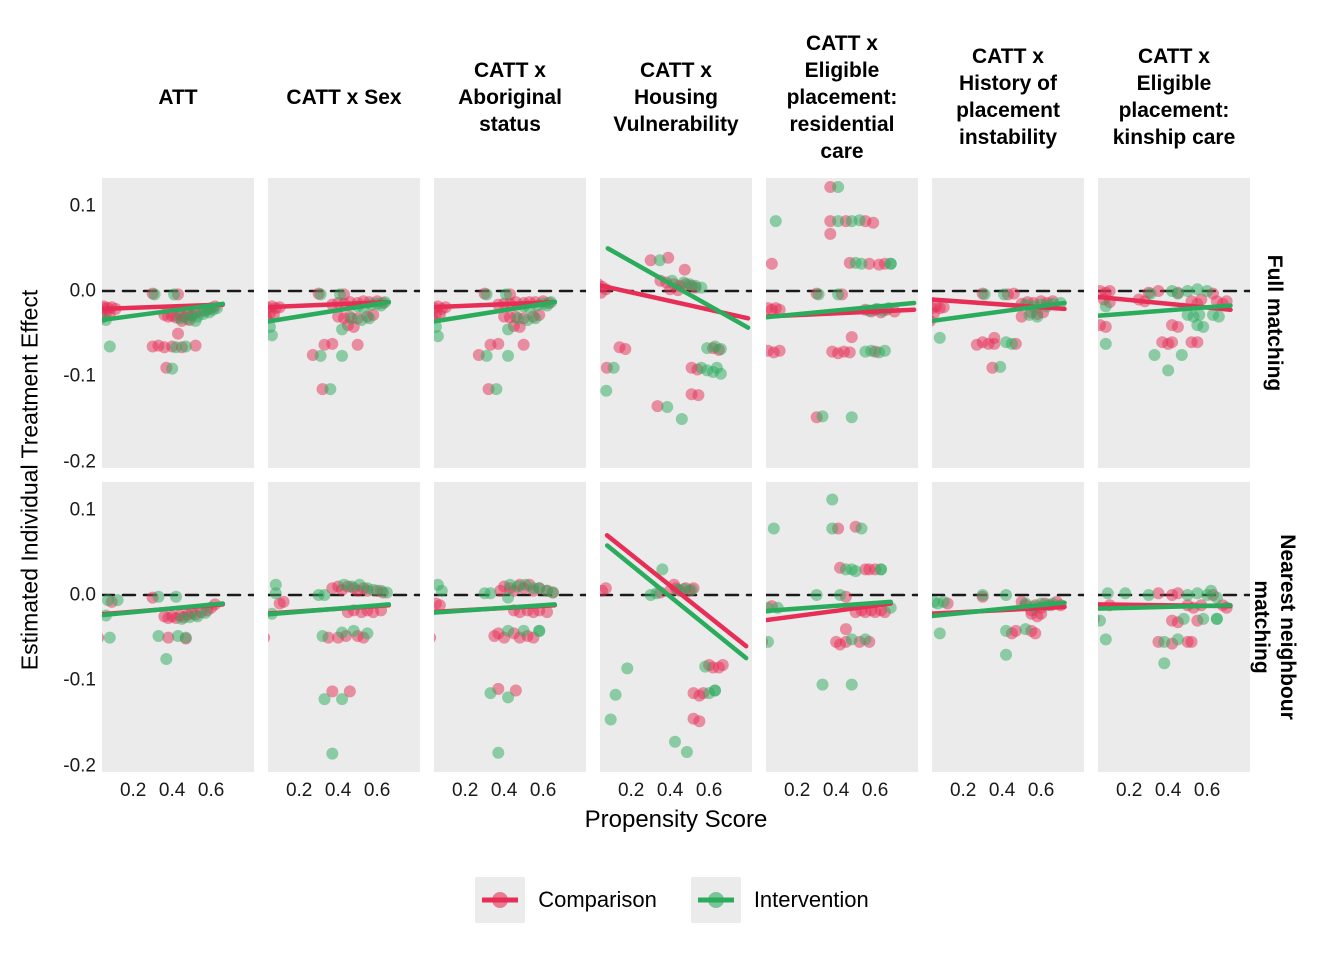  I want to click on x-tick-label: 0.6, so click(875, 790).